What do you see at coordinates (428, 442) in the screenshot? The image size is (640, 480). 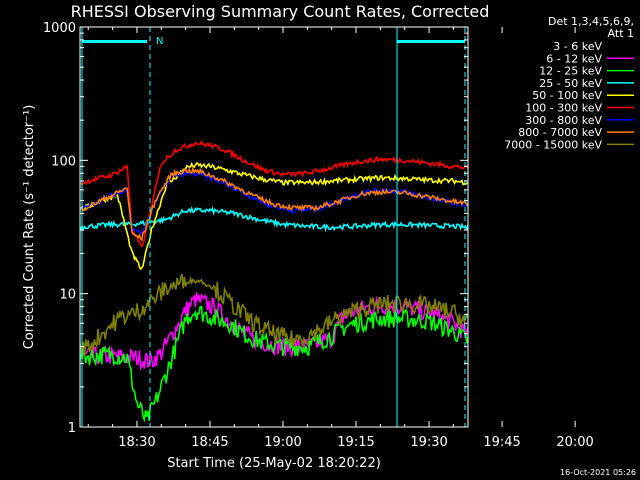 I see `x-tick-label-5: 19:30` at bounding box center [428, 442].